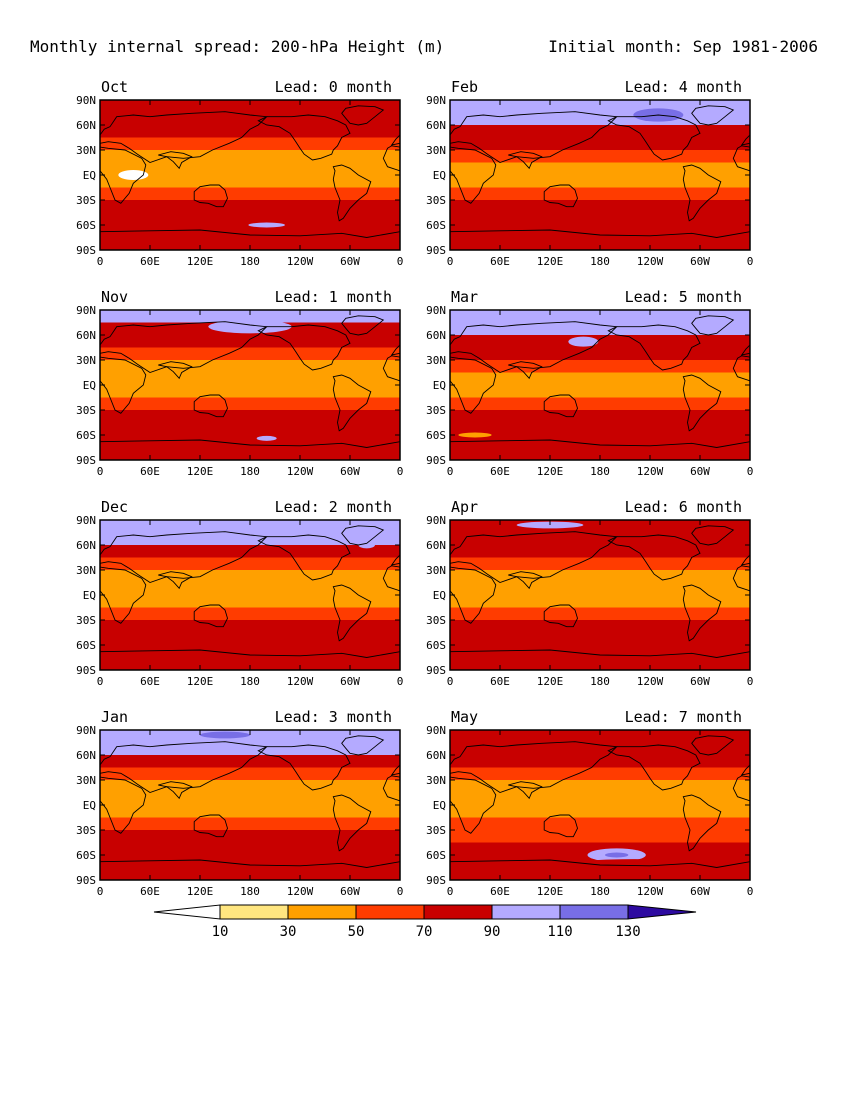  Describe the element at coordinates (356, 932) in the screenshot. I see `colorbar-tick-label: 50` at that location.